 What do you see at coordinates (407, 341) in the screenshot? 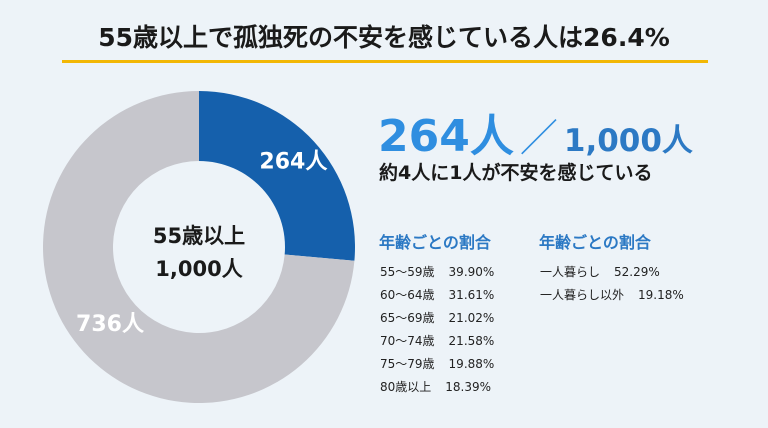
I see `age-breakdown-label: 70〜74歳` at bounding box center [407, 341].